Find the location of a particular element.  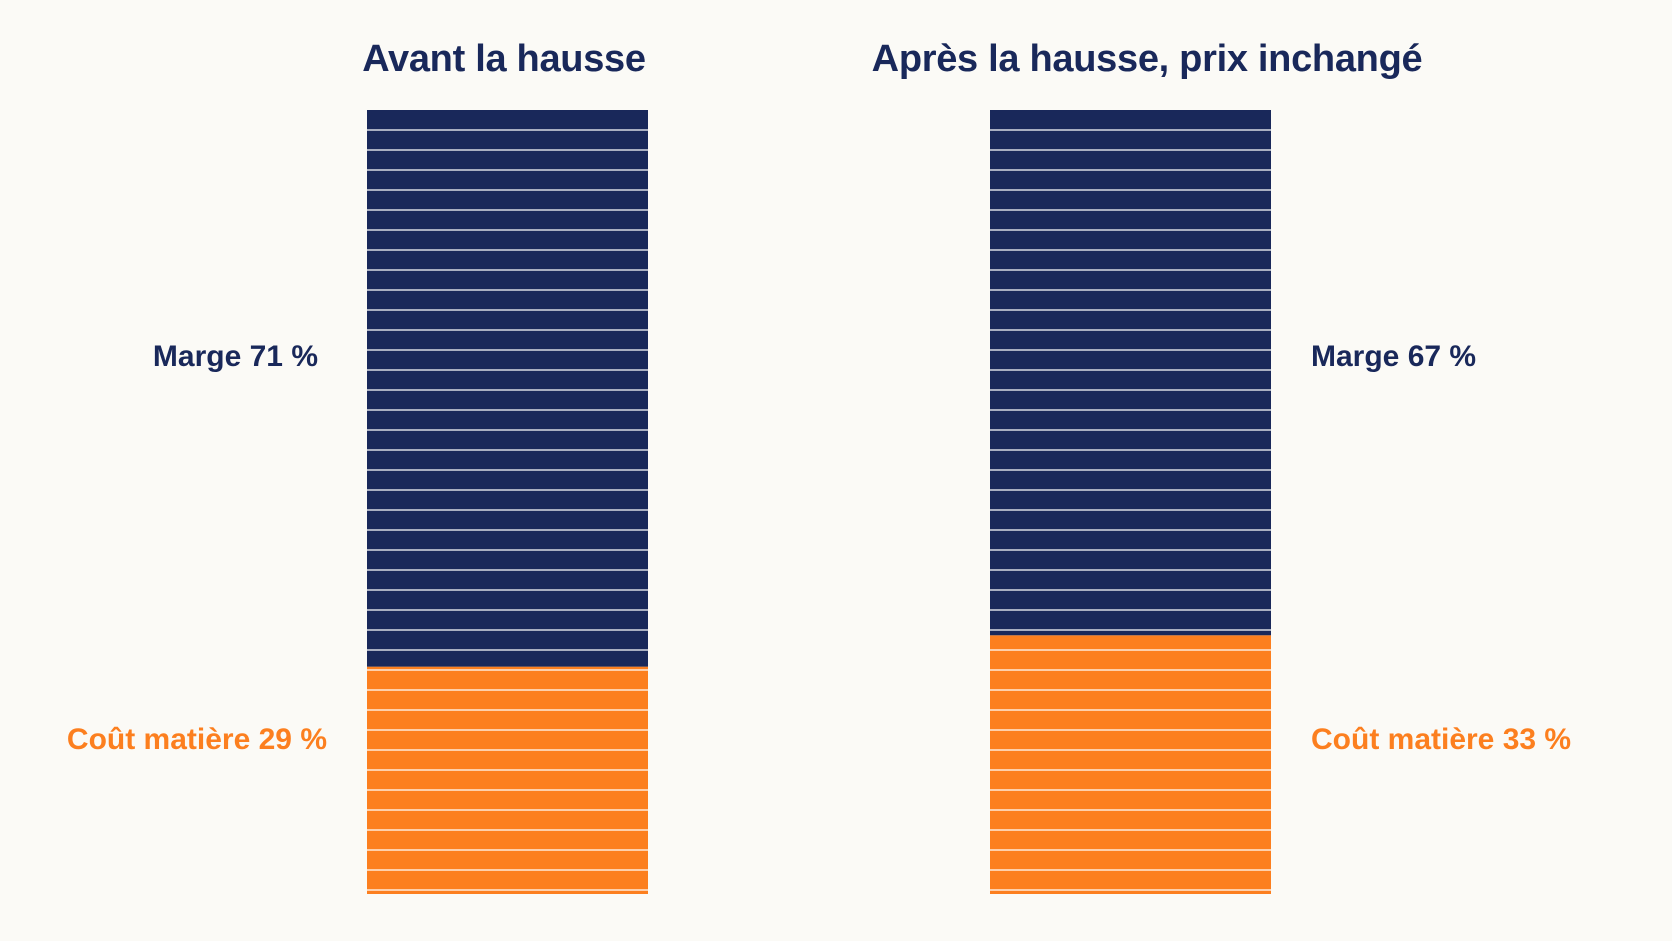

stacked-bar-after is located at coordinates (1130, 502).